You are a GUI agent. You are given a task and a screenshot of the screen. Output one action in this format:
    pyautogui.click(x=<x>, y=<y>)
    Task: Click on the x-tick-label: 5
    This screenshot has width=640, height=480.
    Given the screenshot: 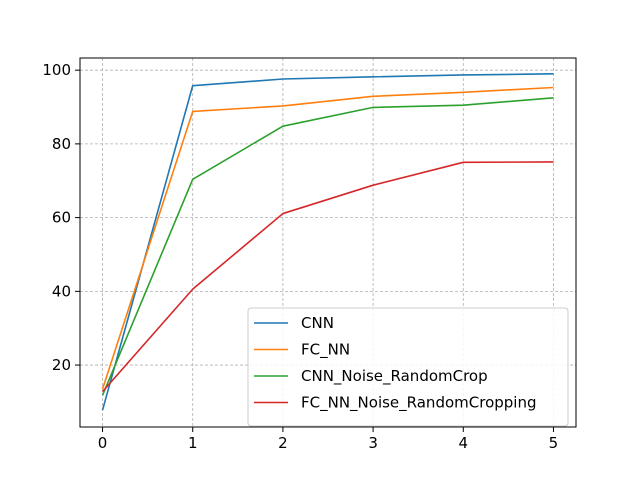 What is the action you would take?
    pyautogui.click(x=554, y=443)
    